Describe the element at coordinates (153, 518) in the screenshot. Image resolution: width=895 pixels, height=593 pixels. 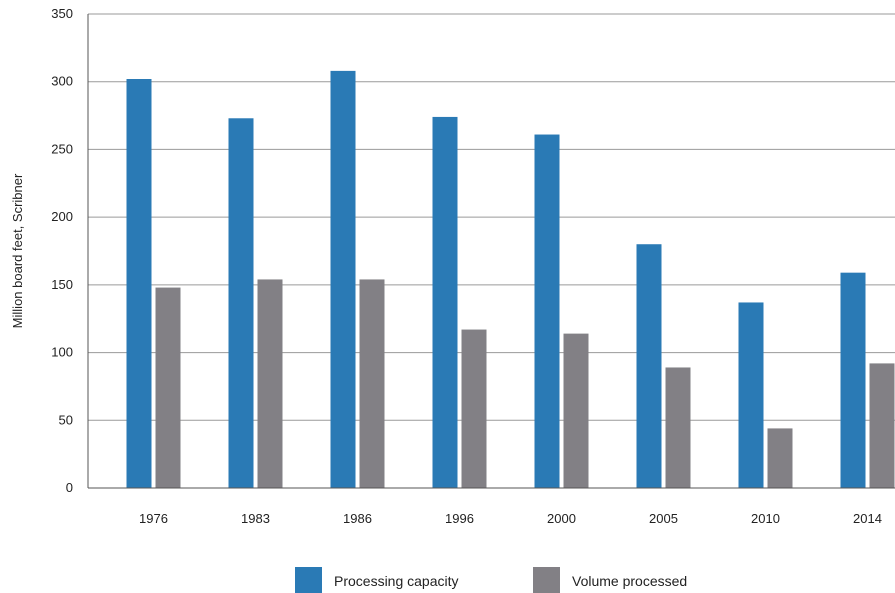
I see `x-tick-label: 1976` at that location.